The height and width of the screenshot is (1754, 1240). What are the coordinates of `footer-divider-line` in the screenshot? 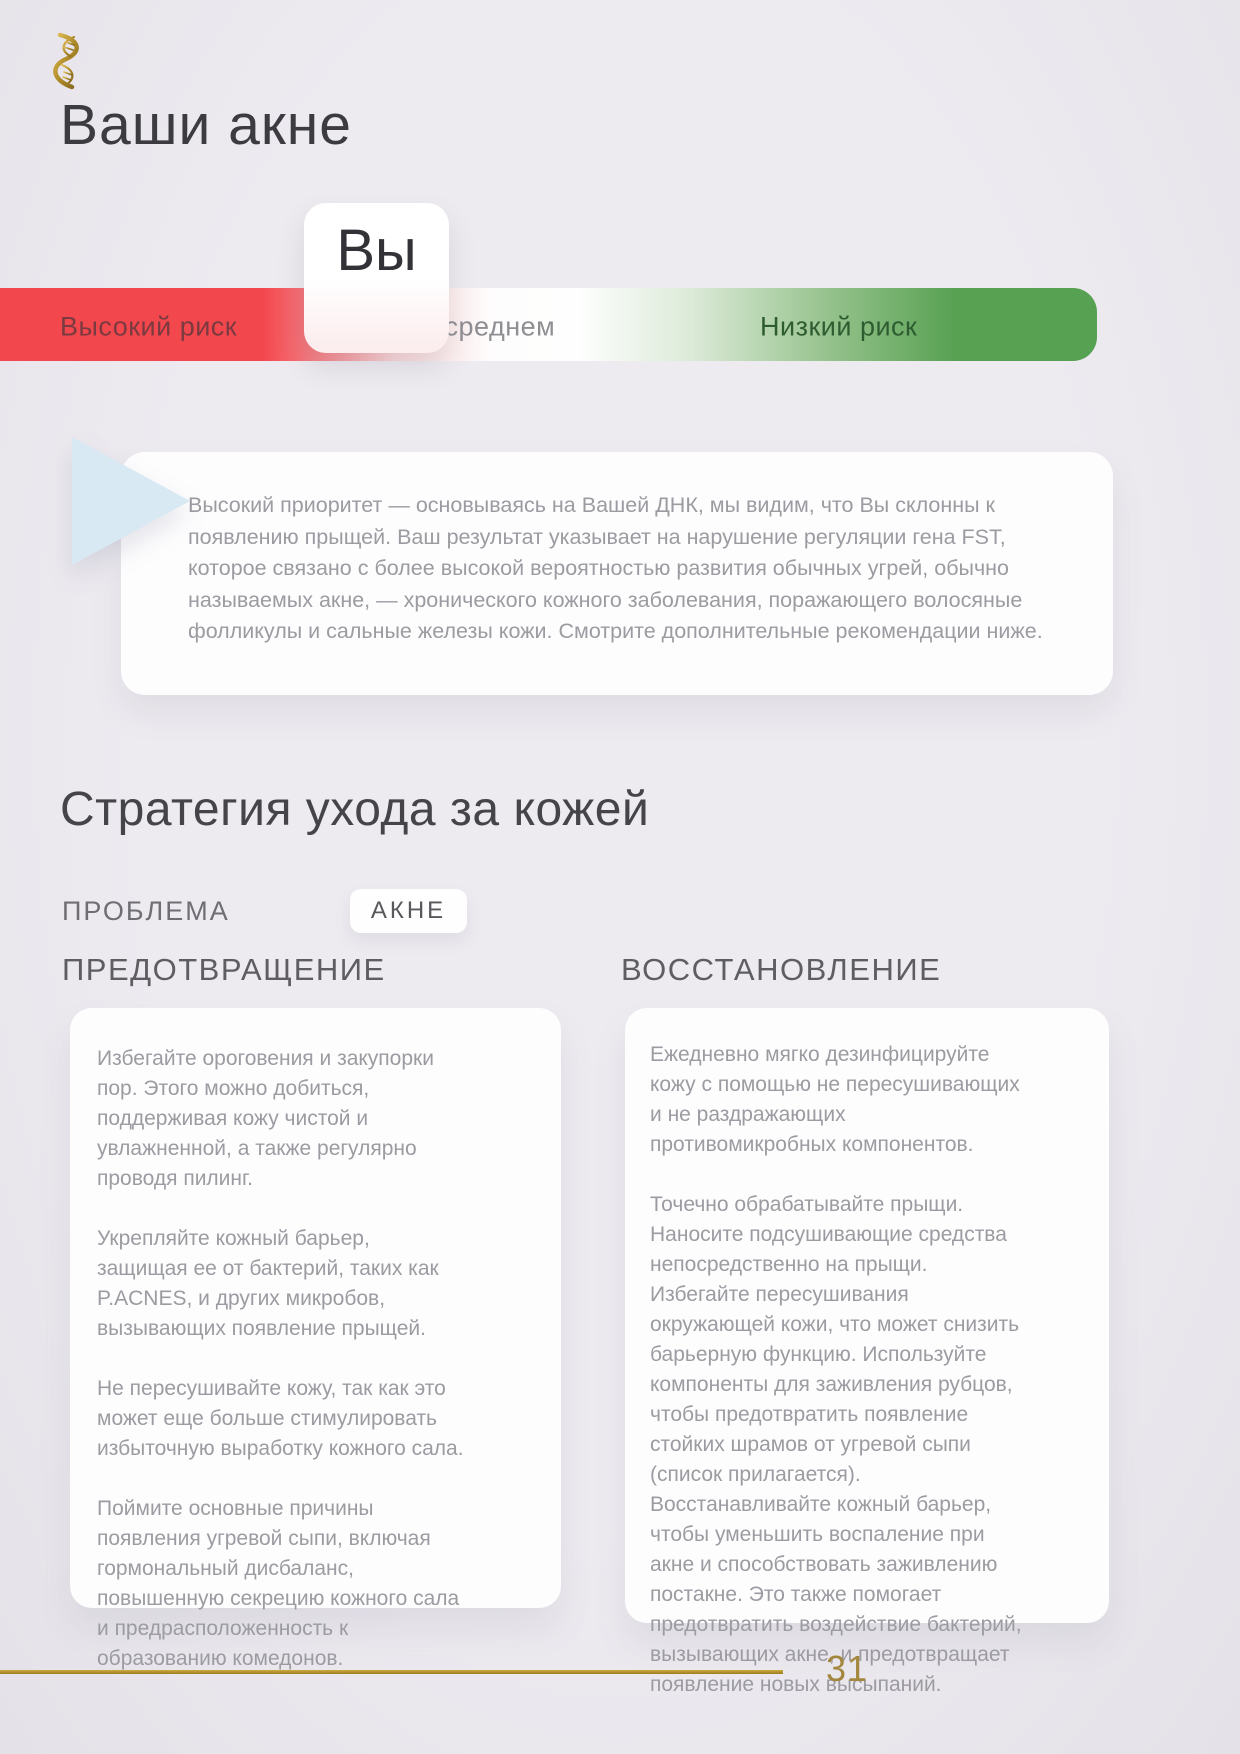 It's located at (391, 1672).